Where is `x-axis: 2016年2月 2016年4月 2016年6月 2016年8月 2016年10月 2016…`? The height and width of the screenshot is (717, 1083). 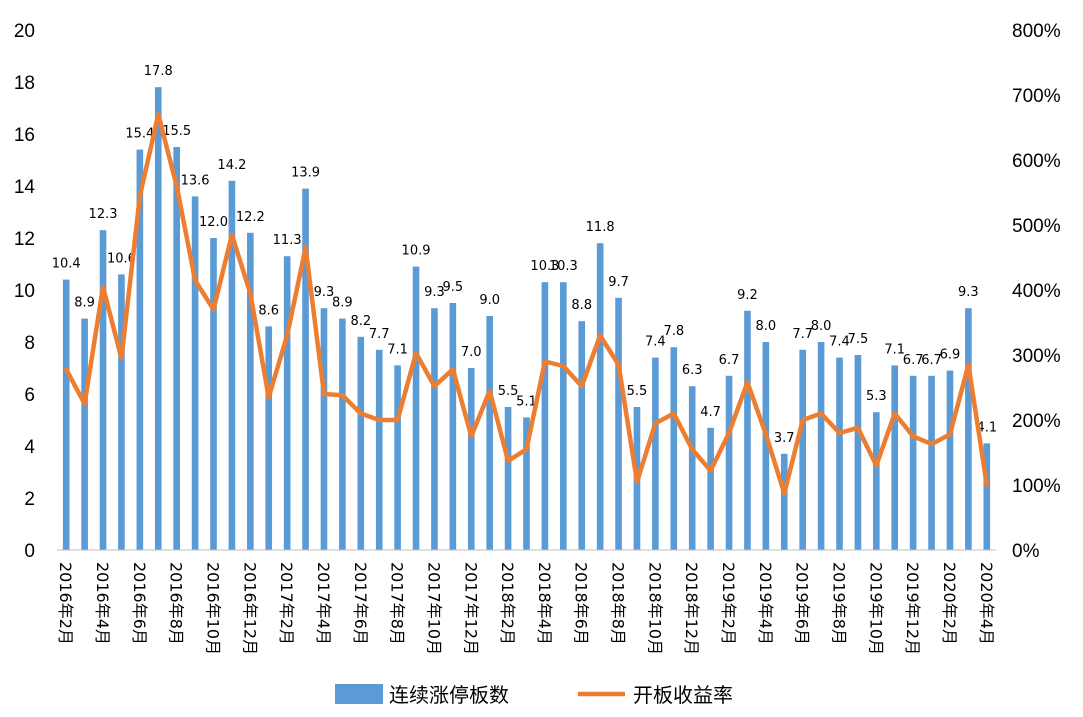
x-axis: 2016年2月 2016年4月 2016年6月 2016年8月 2016年10月 2016… is located at coordinates (526, 608).